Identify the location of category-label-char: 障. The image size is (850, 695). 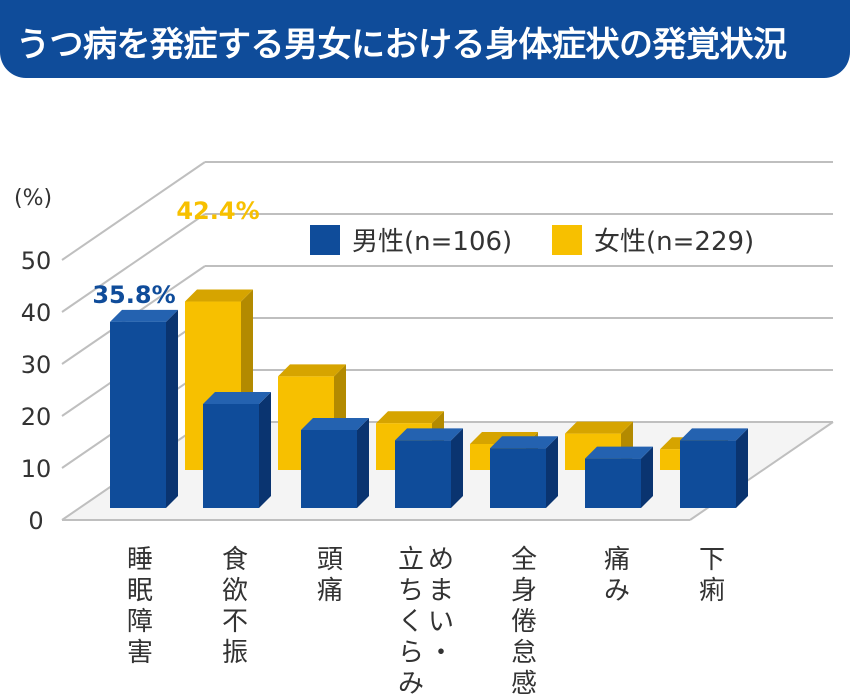
(140, 622).